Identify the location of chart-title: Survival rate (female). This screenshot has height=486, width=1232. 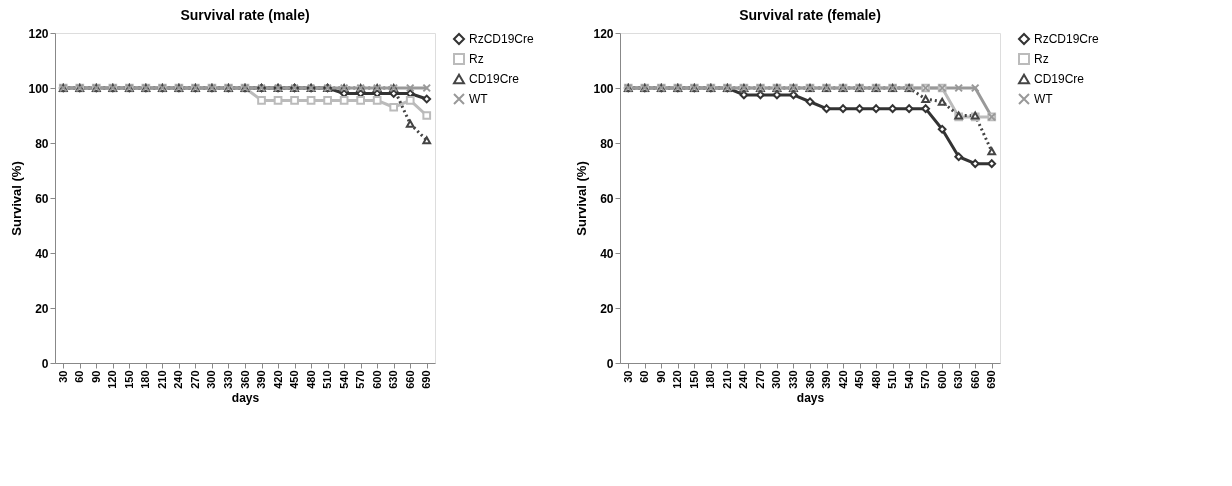
(810, 15).